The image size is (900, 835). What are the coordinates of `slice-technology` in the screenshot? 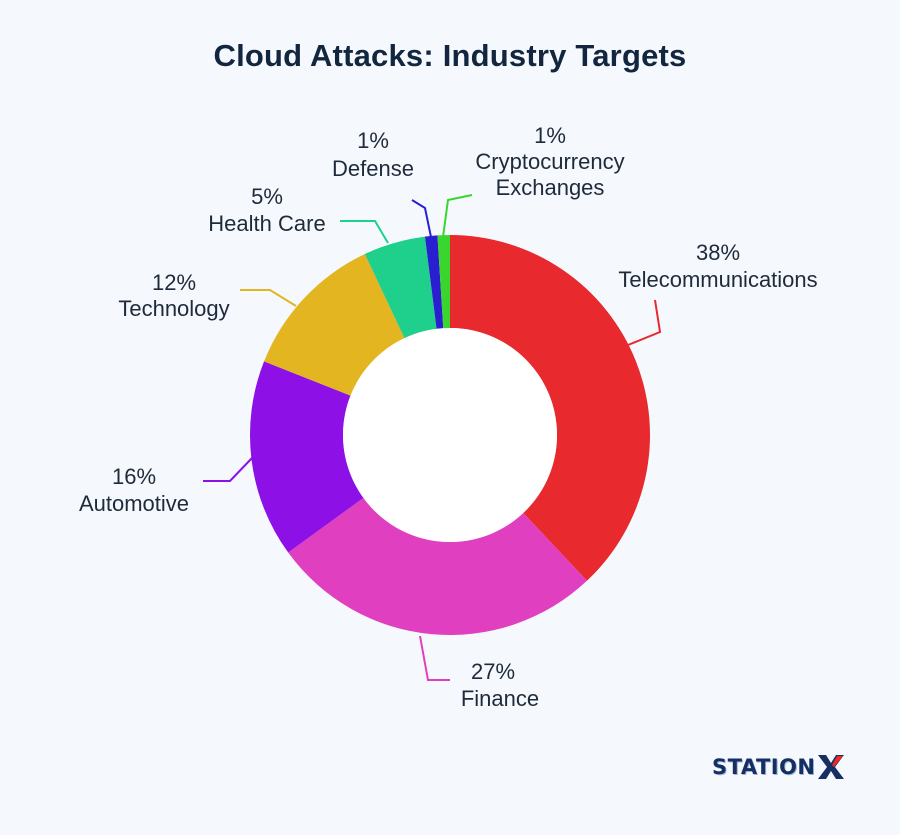 It's located at (334, 325).